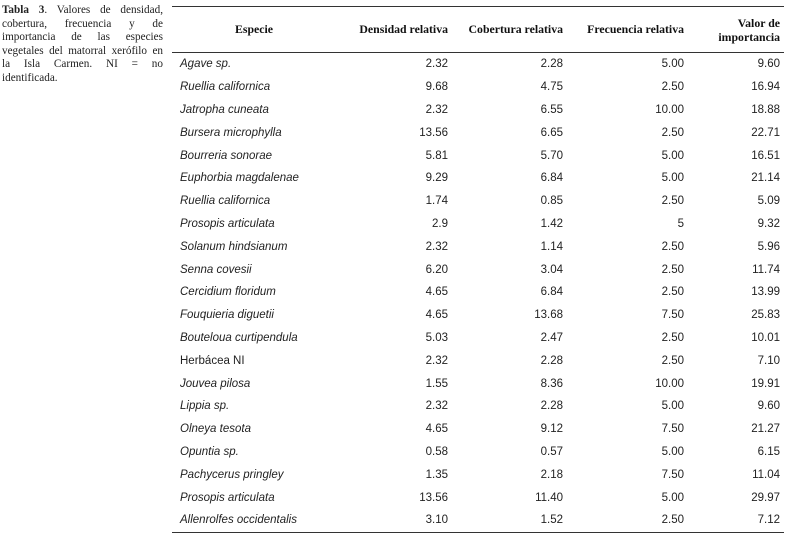 The width and height of the screenshot is (789, 544). Describe the element at coordinates (226, 155) in the screenshot. I see `cell-especie: Bourreria sonorae` at that location.